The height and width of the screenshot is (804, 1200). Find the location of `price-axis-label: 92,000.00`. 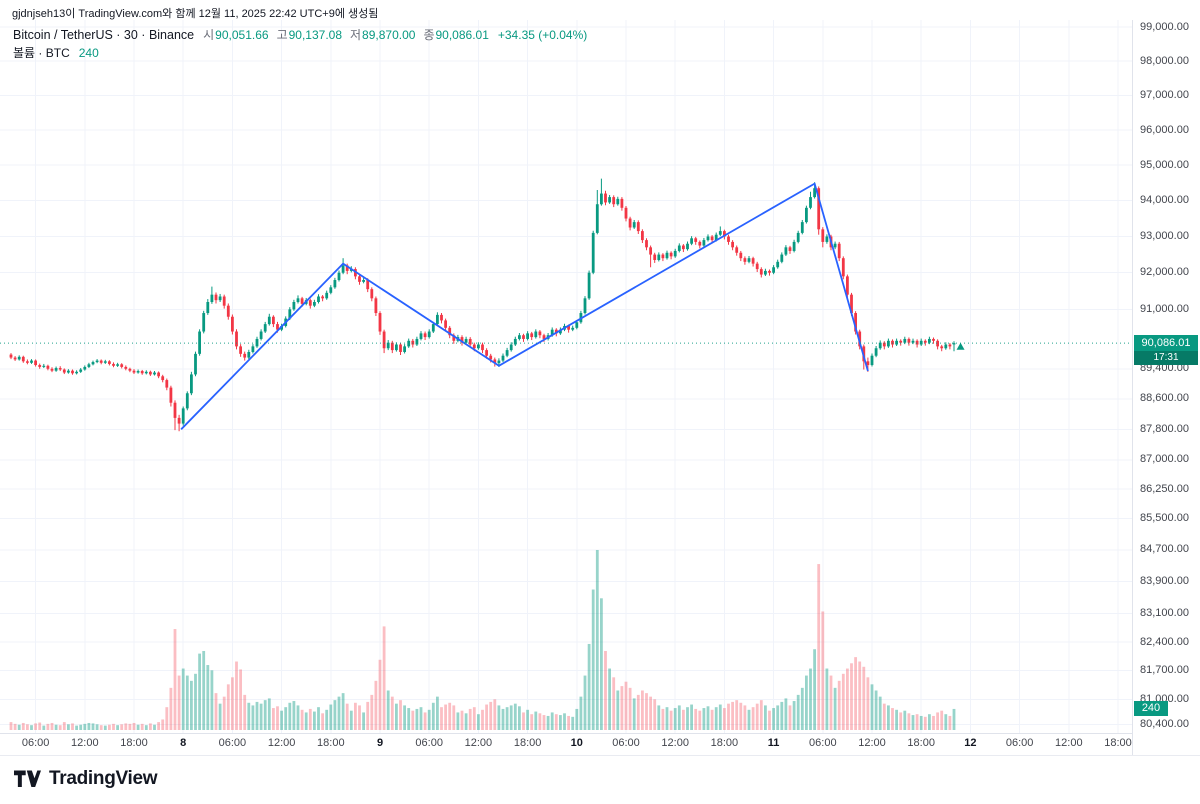

price-axis-label: 92,000.00 is located at coordinates (1164, 272).